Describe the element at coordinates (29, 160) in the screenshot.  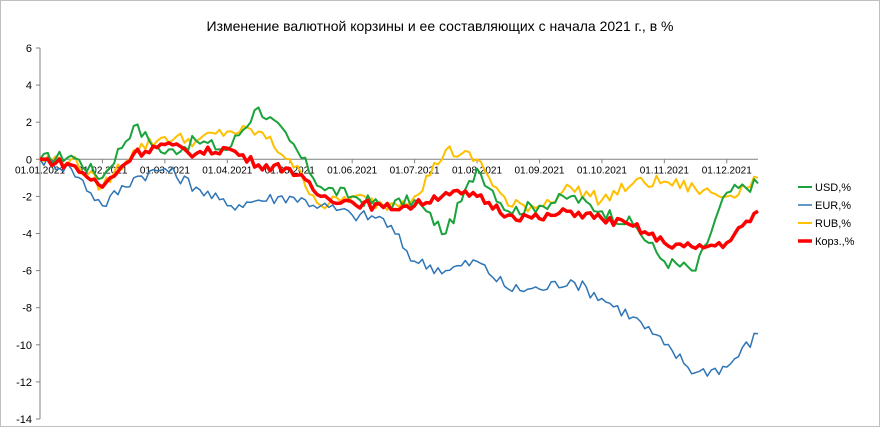
I see `y-tick-label: 0` at that location.